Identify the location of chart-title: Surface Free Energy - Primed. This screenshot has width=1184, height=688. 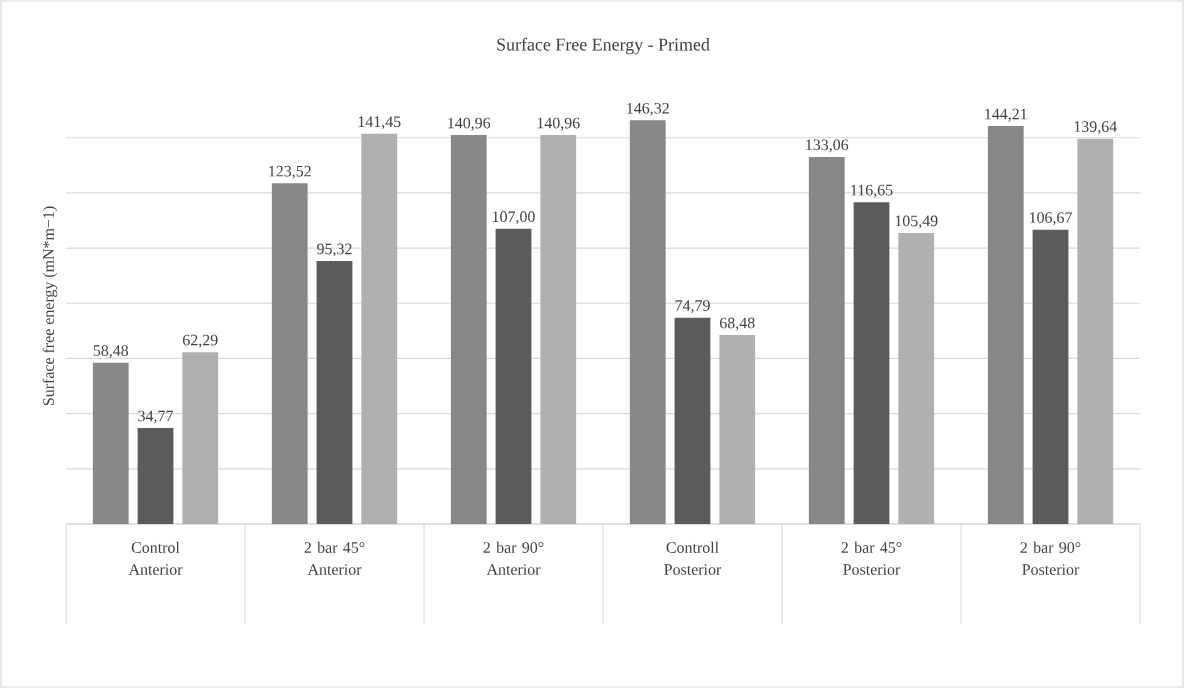
(603, 46).